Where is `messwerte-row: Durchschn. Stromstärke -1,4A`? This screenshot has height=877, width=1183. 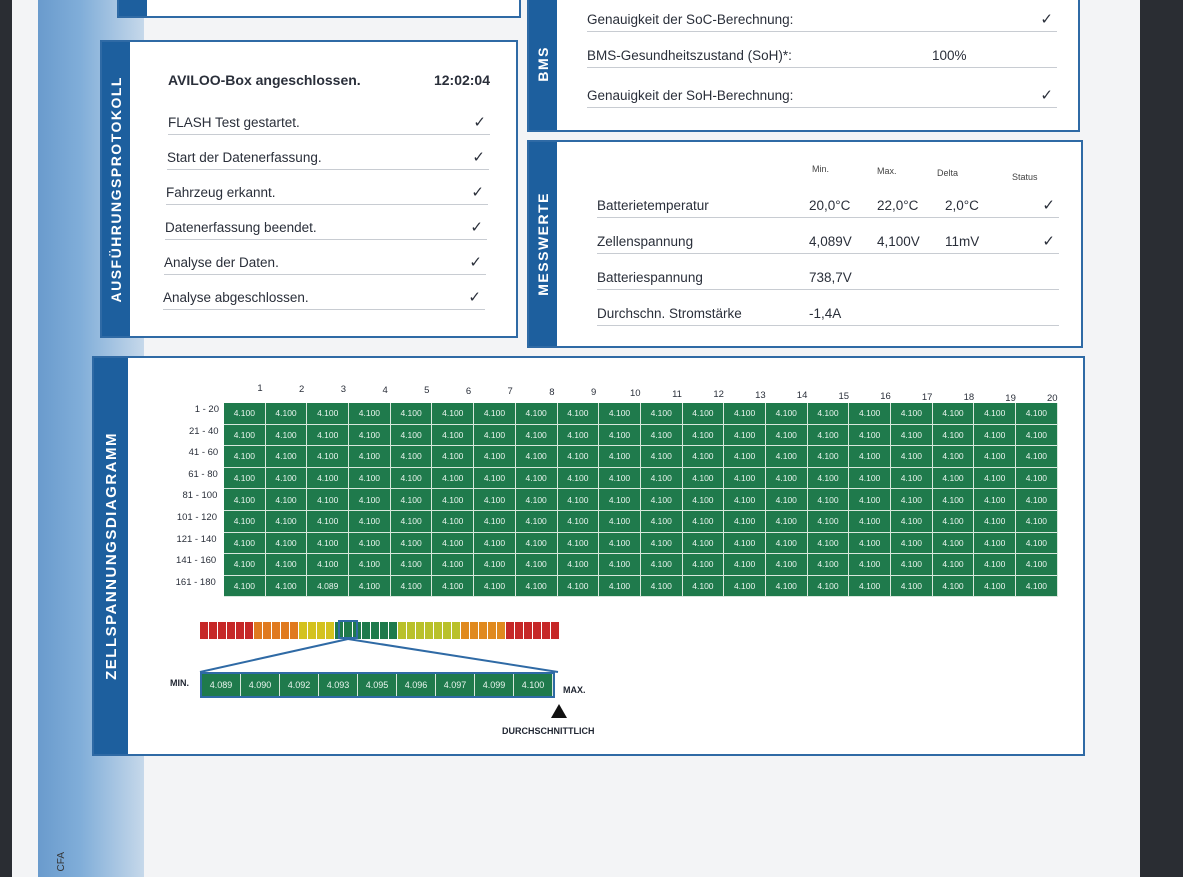
messwerte-row: Durchschn. Stromstärke -1,4A is located at coordinates (828, 308).